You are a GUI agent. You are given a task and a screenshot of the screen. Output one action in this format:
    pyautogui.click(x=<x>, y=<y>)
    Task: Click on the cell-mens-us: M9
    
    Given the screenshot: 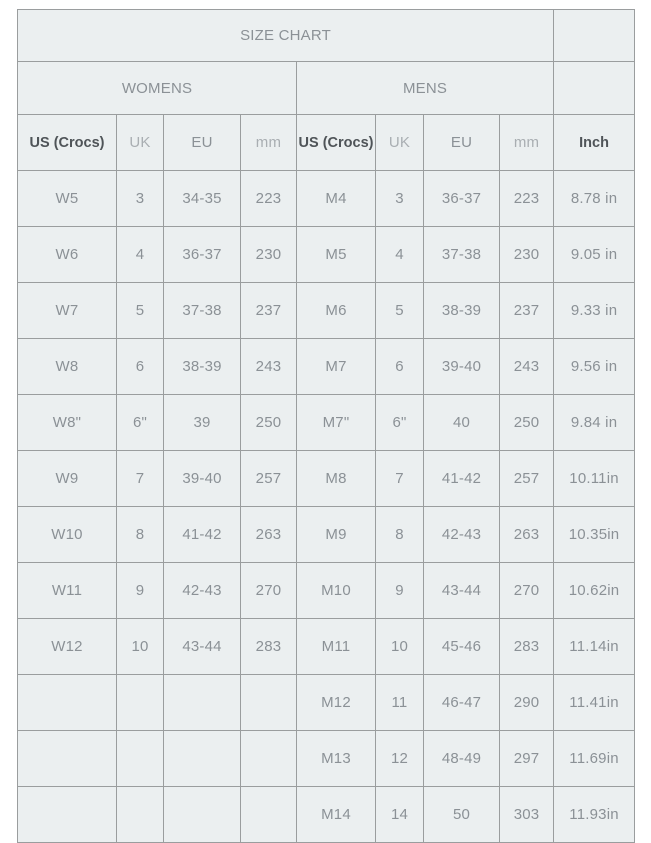 What is the action you would take?
    pyautogui.click(x=336, y=534)
    